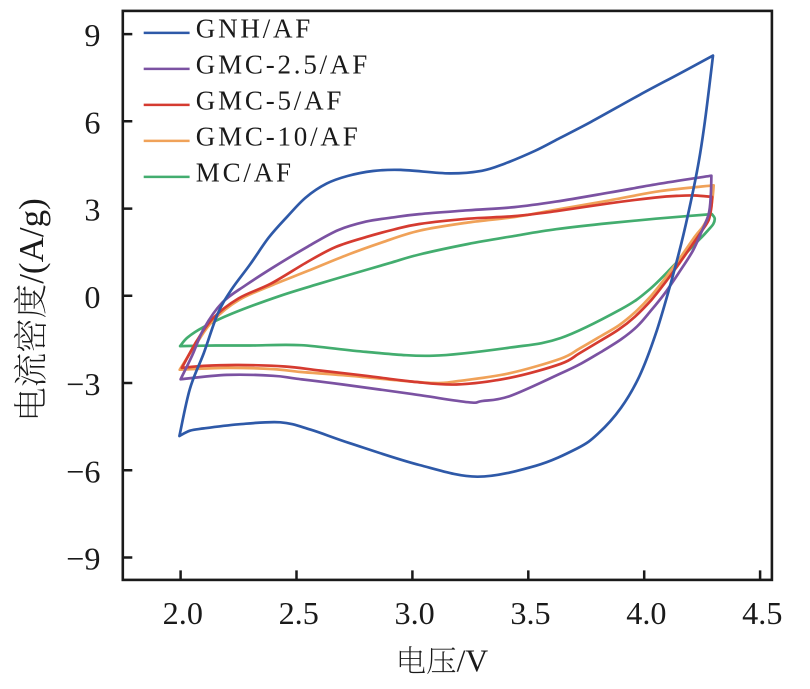 This screenshot has height=689, width=810. Describe the element at coordinates (183, 613) in the screenshot. I see `svg-text: 2.0` at that location.